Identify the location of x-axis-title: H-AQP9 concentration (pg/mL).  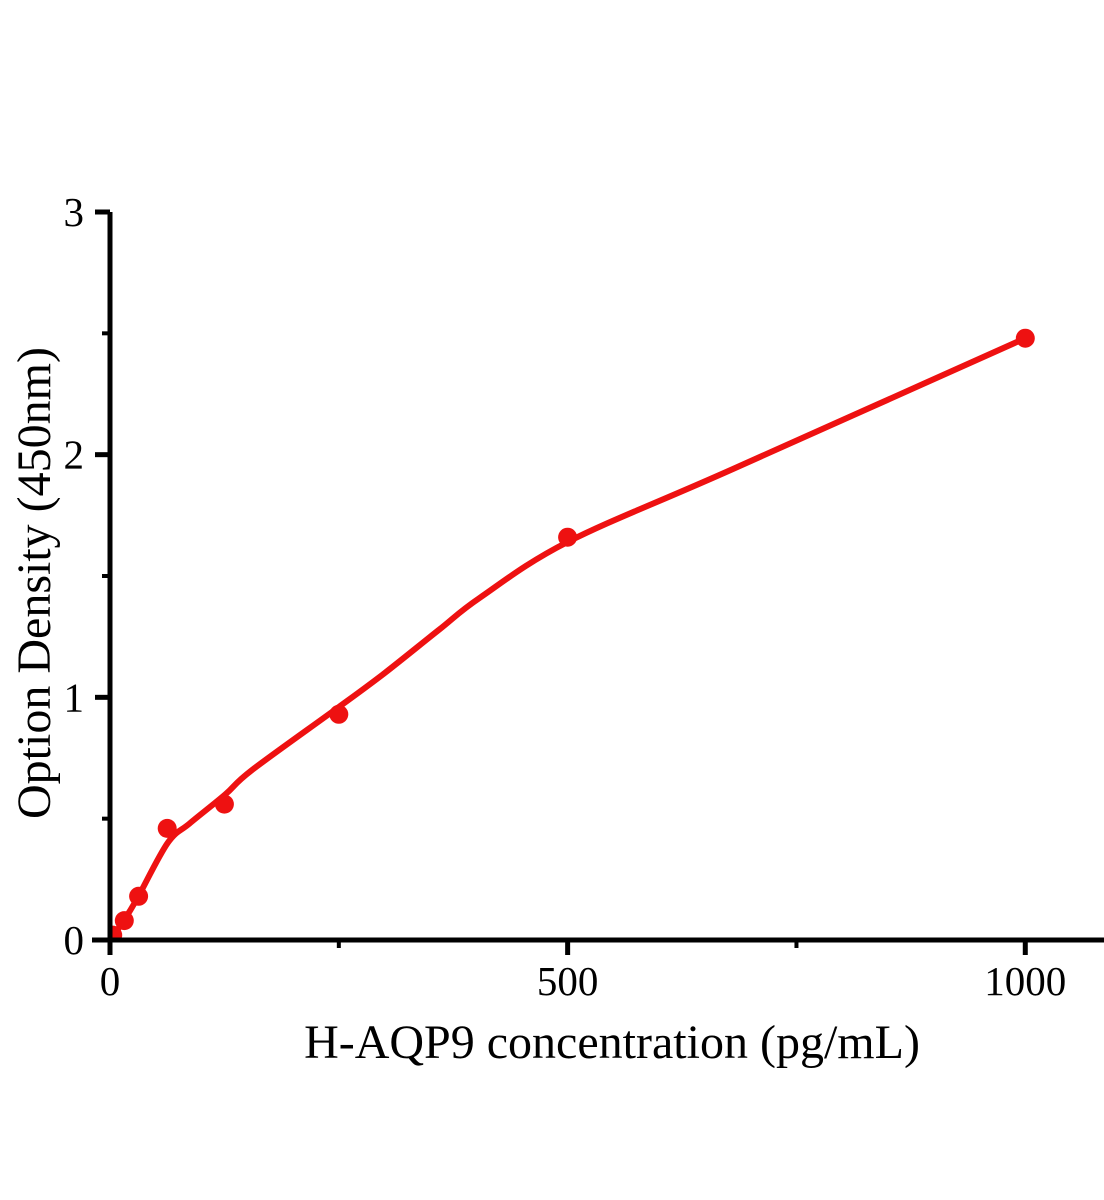
(612, 1042).